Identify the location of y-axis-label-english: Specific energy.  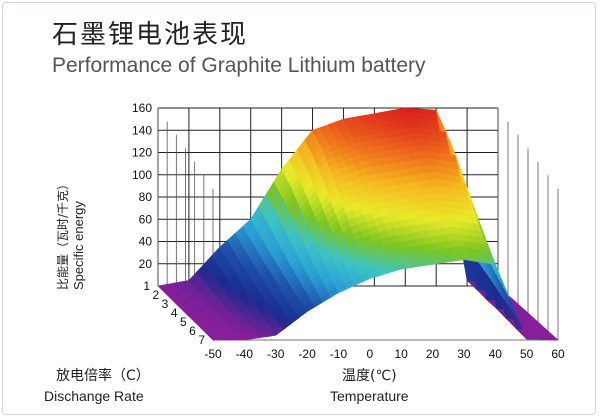
(78, 245).